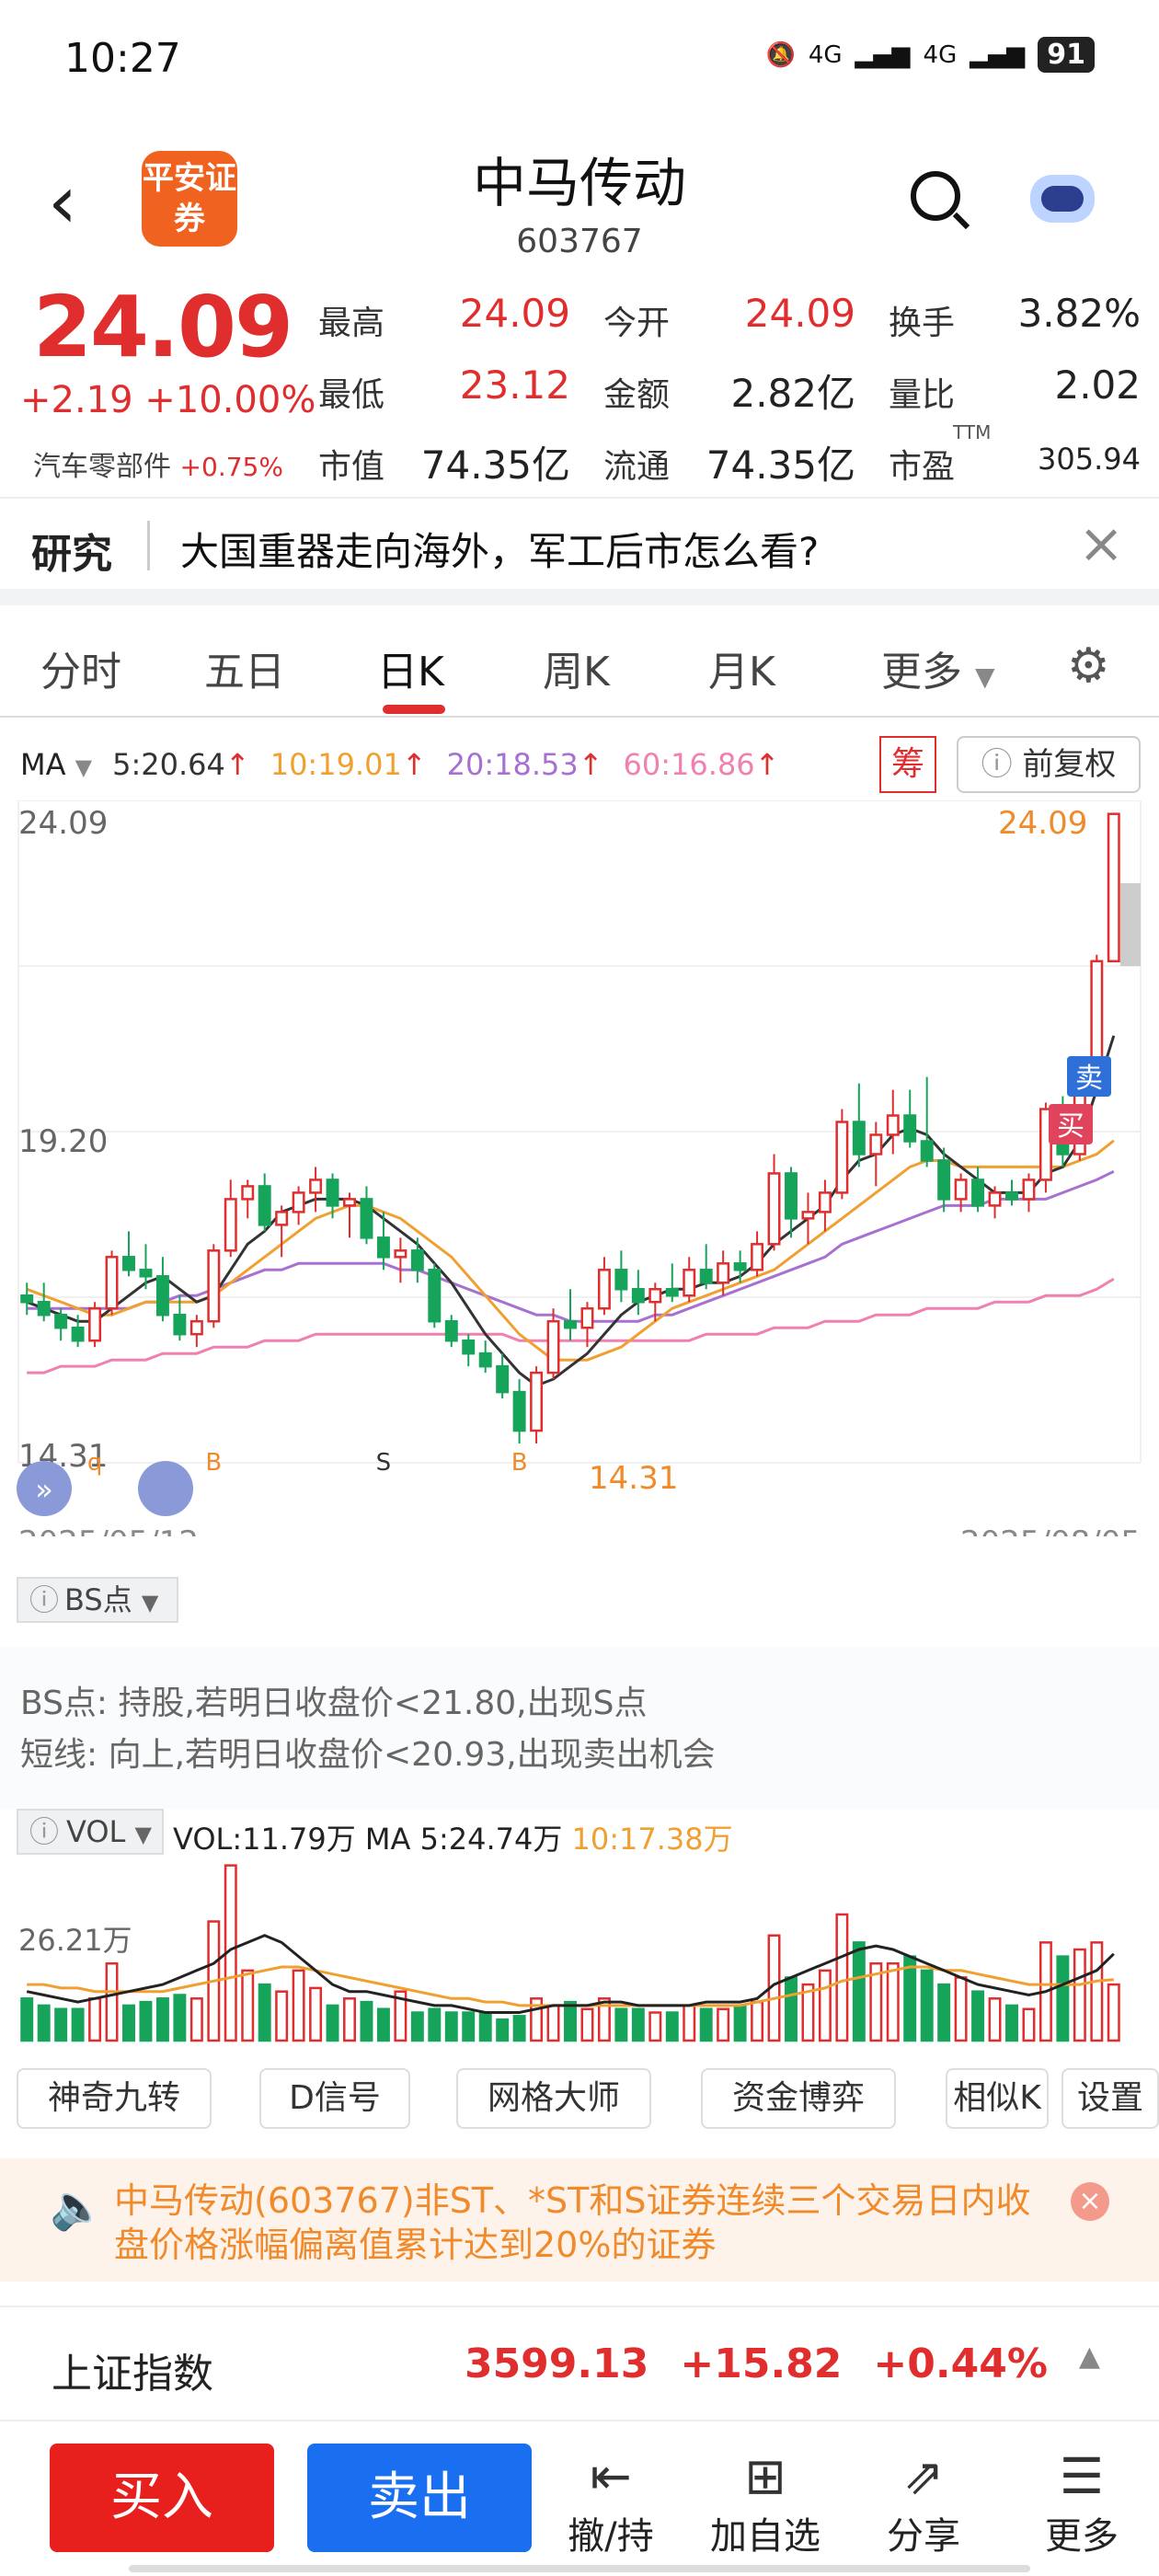 This screenshot has height=2576, width=1159. Describe the element at coordinates (907, 764) in the screenshot. I see `chips-button: 筹` at that location.